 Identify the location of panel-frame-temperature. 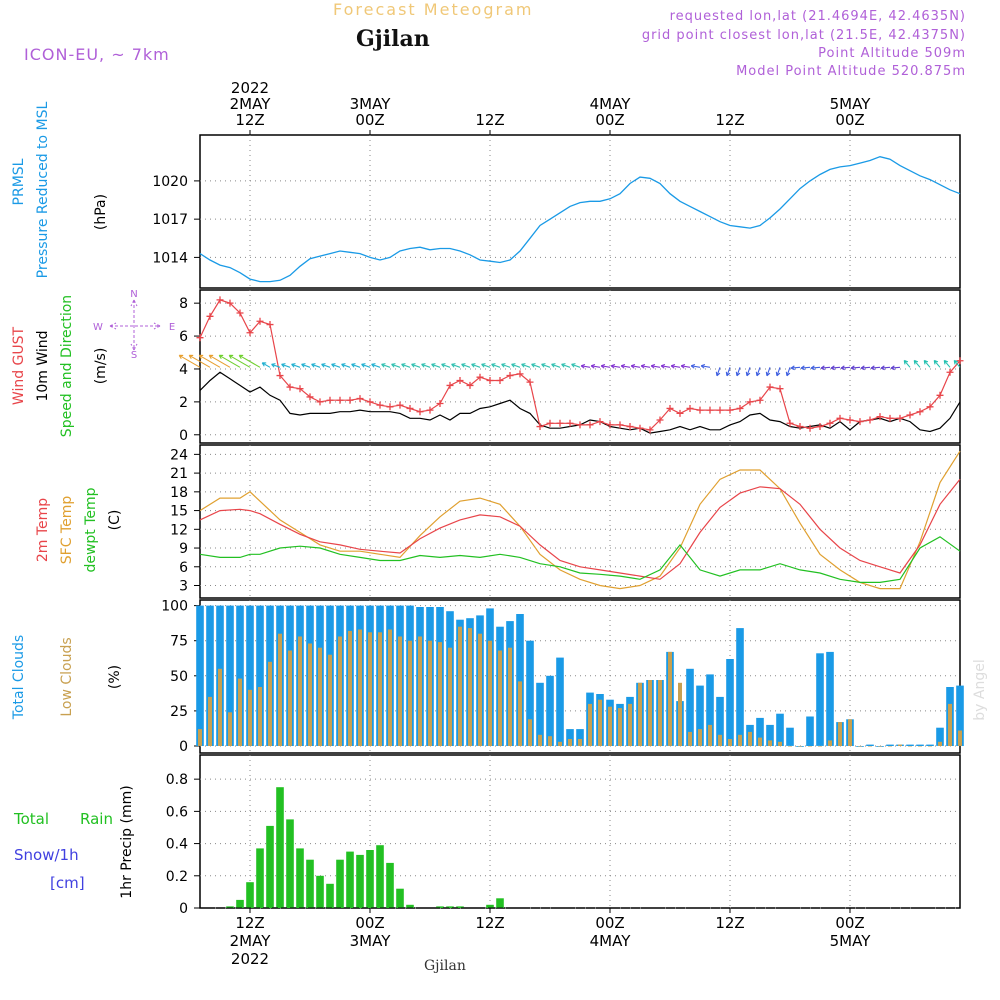
(580, 521).